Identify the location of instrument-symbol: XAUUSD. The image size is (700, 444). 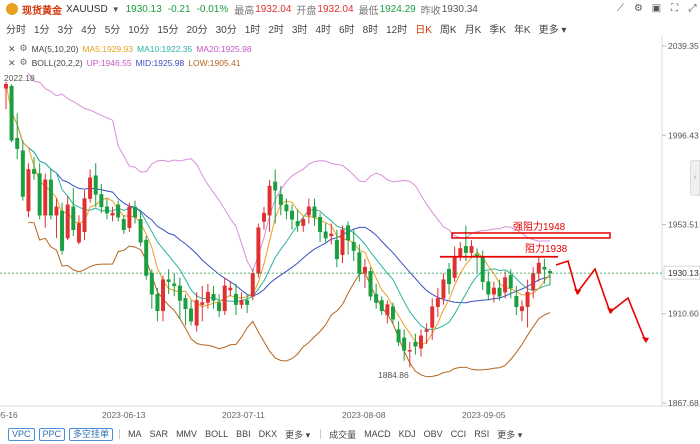
(87, 9).